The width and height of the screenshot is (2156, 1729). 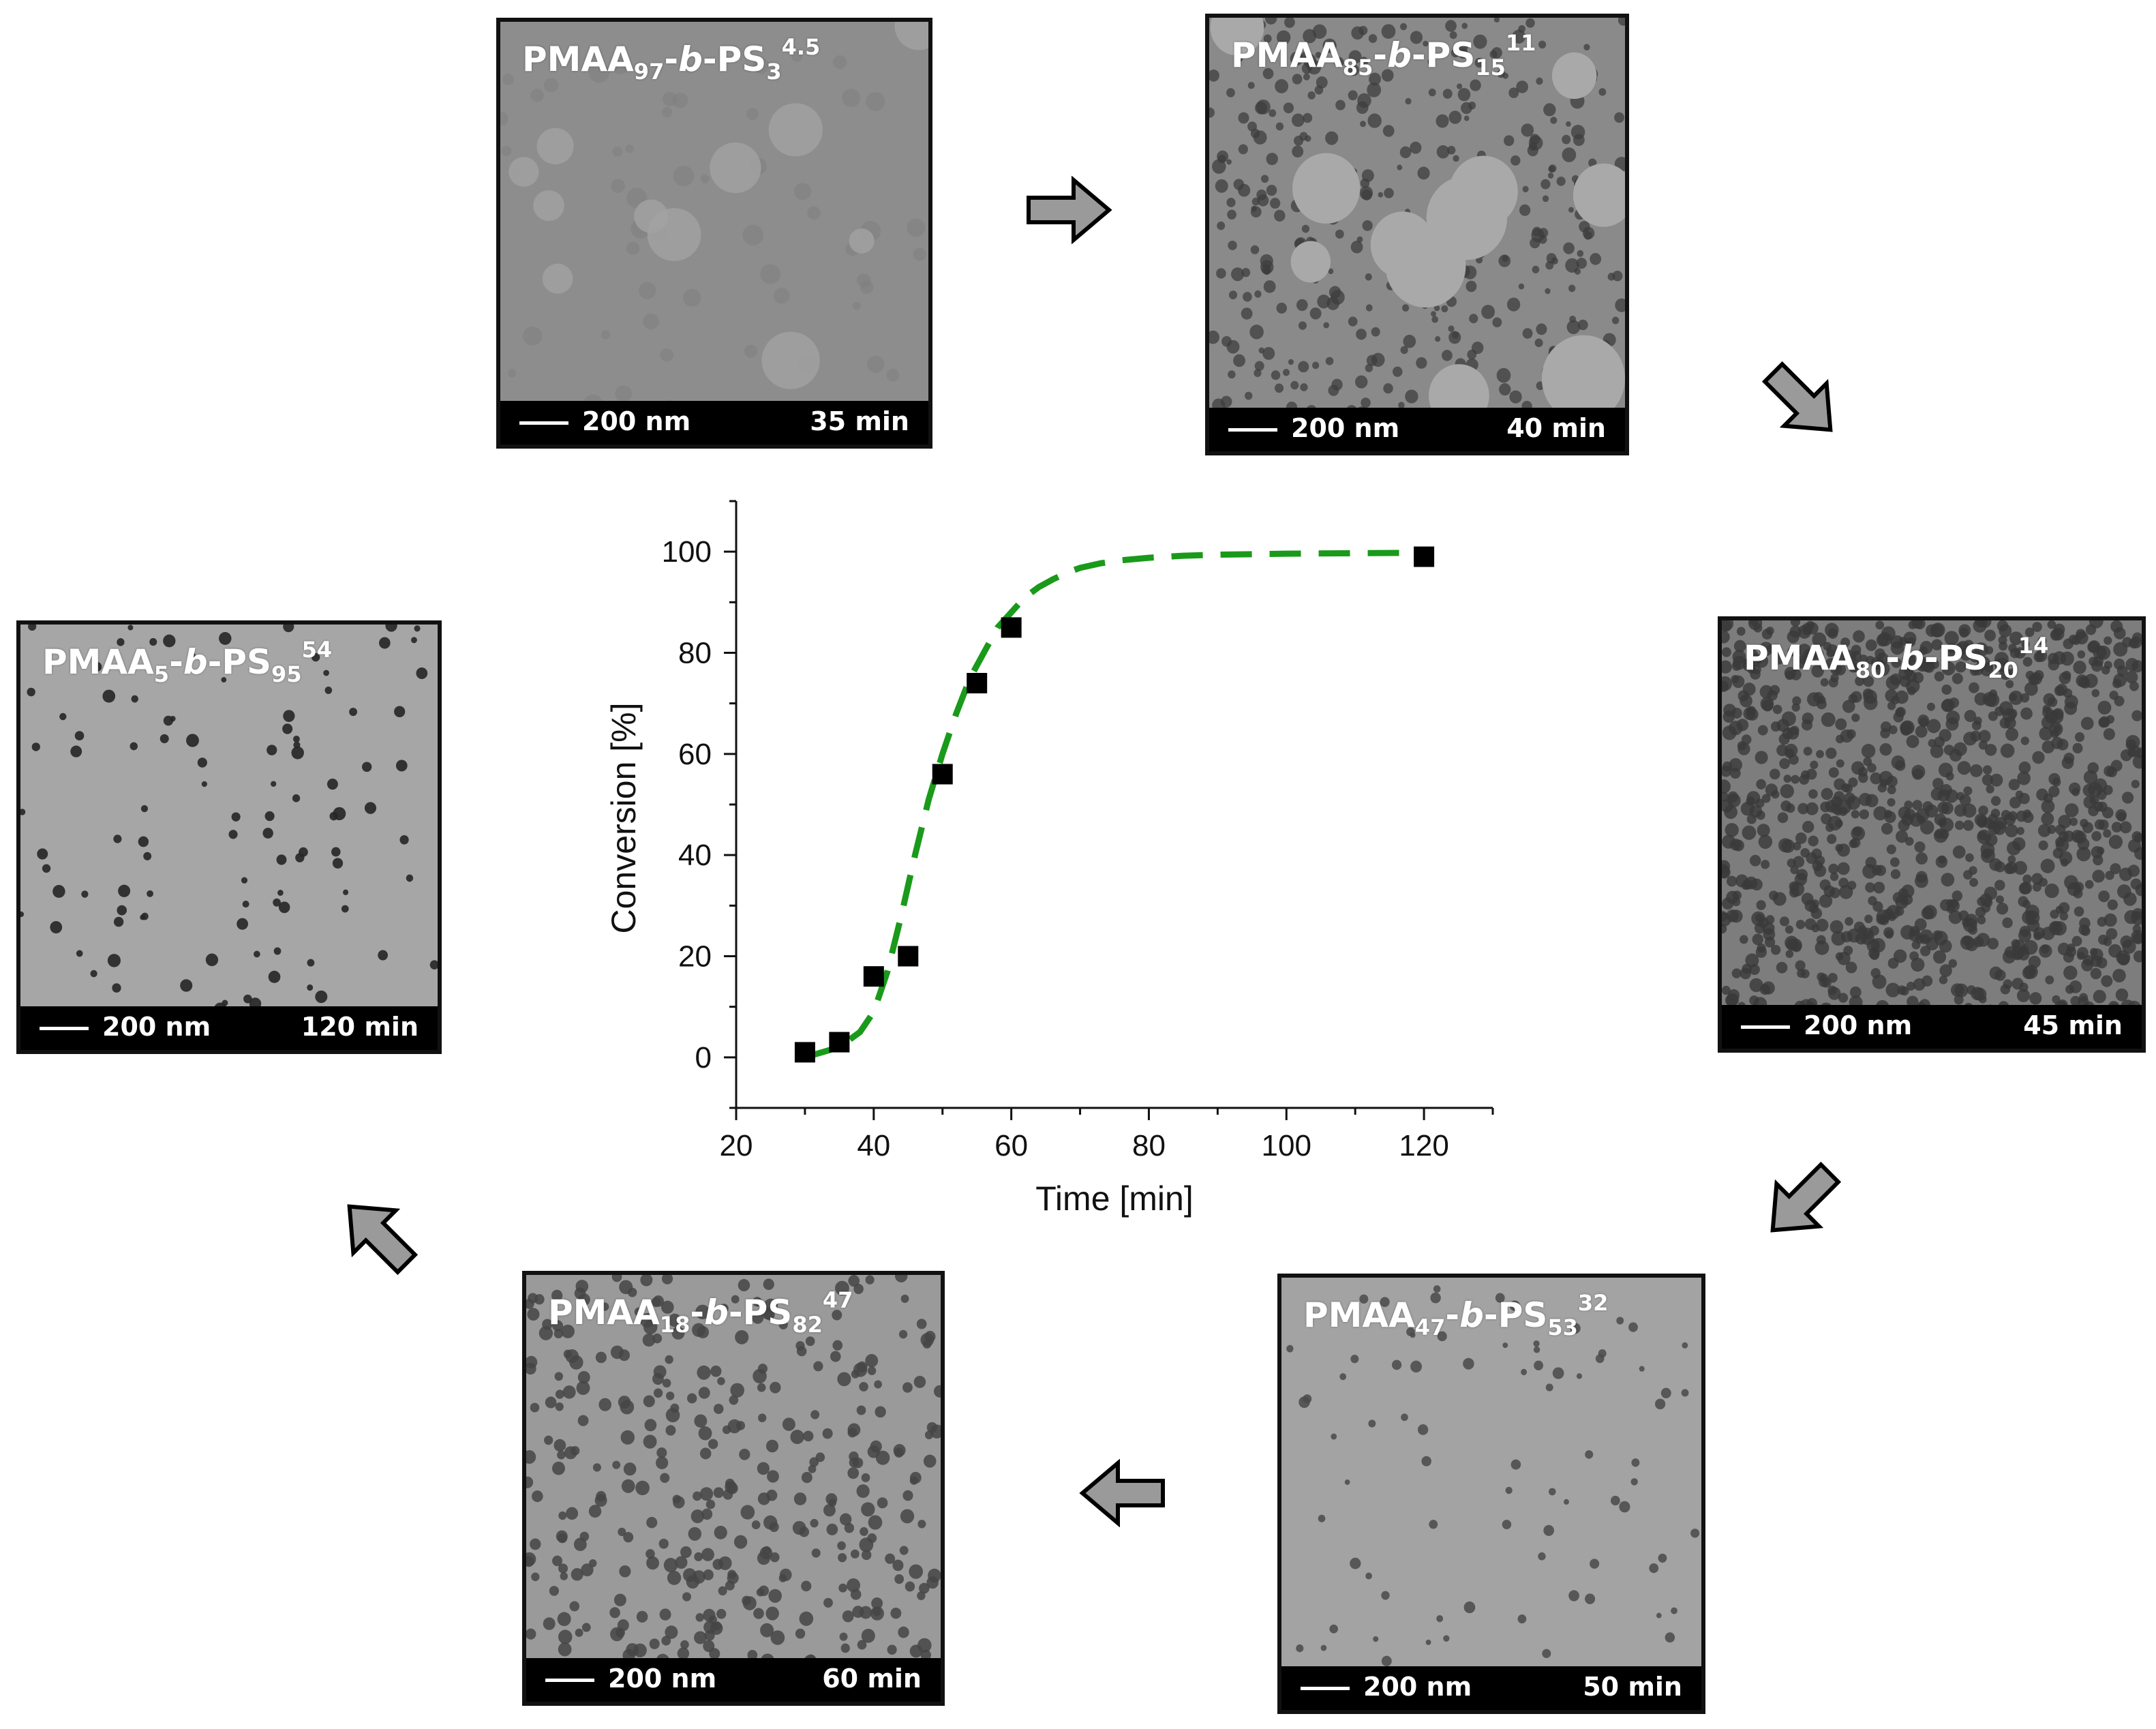 I want to click on arrow-down-left-icon, so click(x=1806, y=1197).